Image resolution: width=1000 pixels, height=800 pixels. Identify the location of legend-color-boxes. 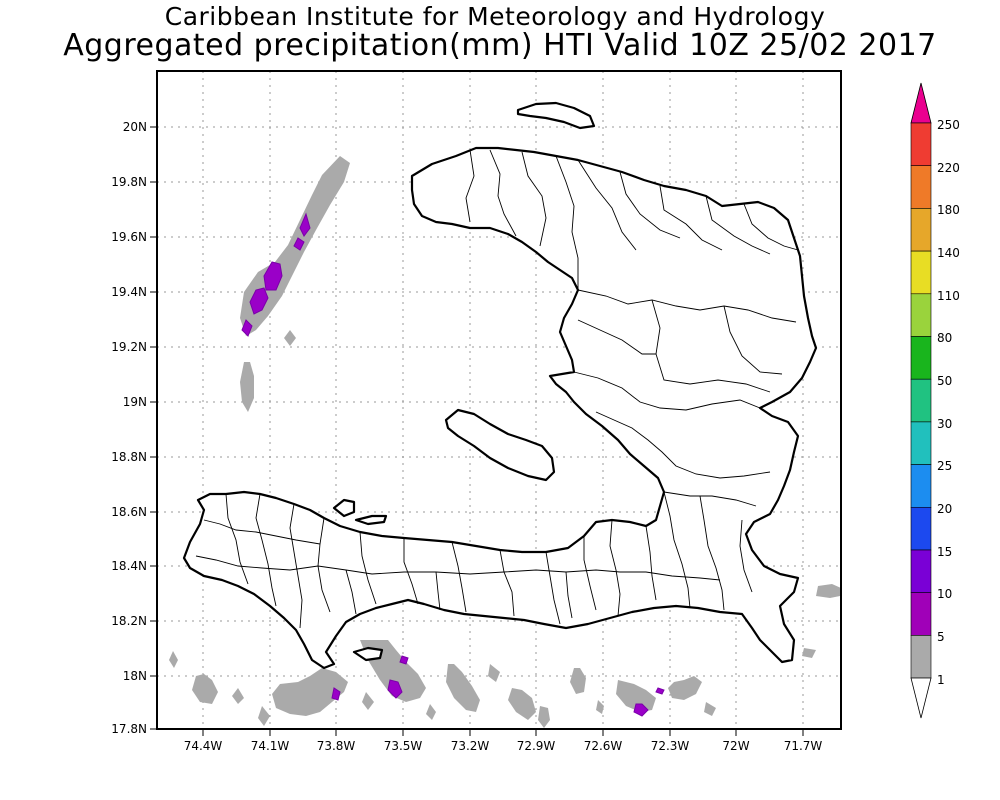
(921, 400).